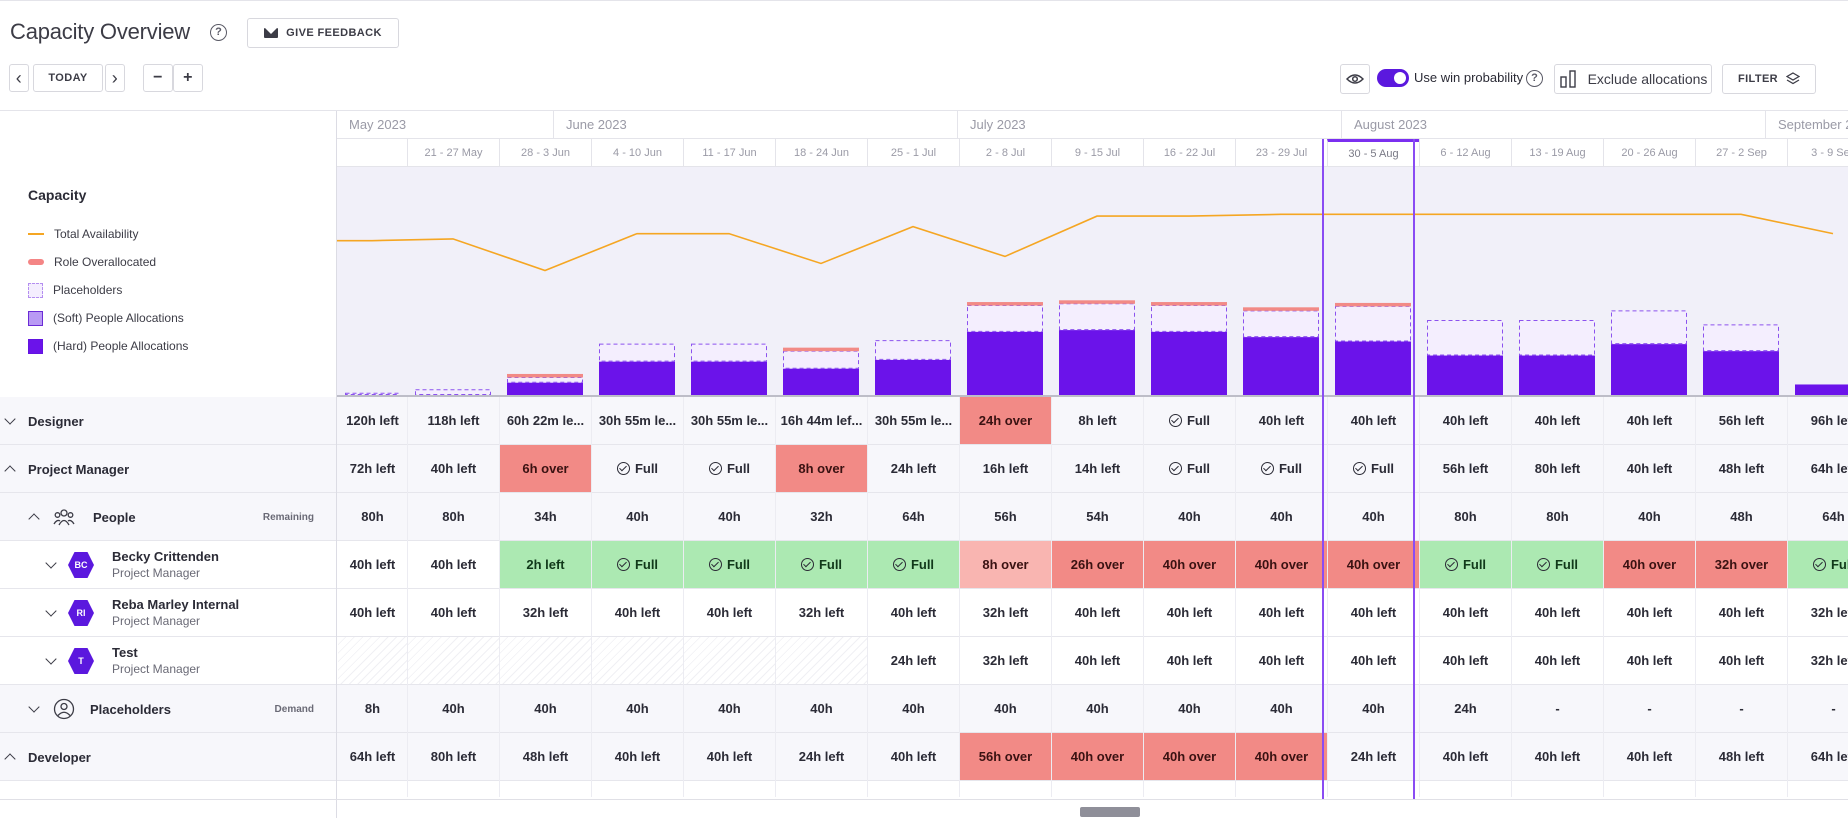 The height and width of the screenshot is (818, 1848). Describe the element at coordinates (158, 78) in the screenshot. I see `zoom-out-button: −` at that location.